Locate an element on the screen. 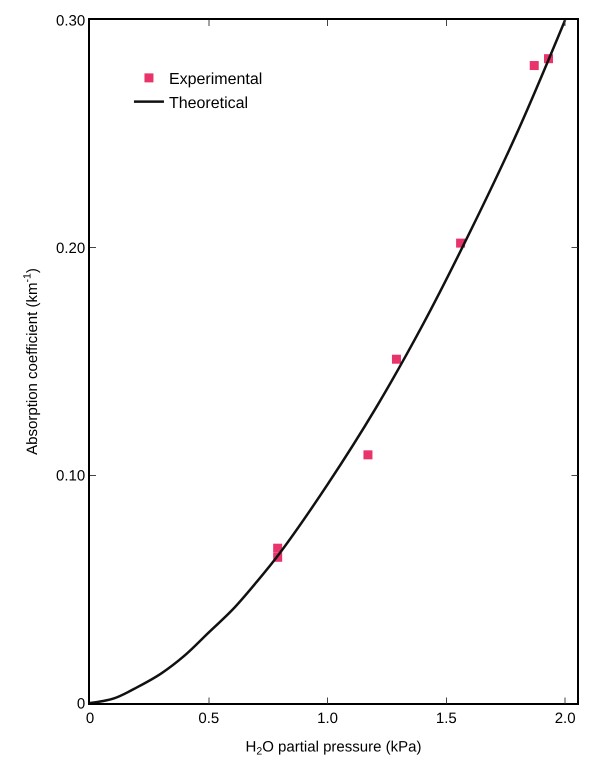 The width and height of the screenshot is (597, 763). legend-label: Experimental is located at coordinates (215, 79).